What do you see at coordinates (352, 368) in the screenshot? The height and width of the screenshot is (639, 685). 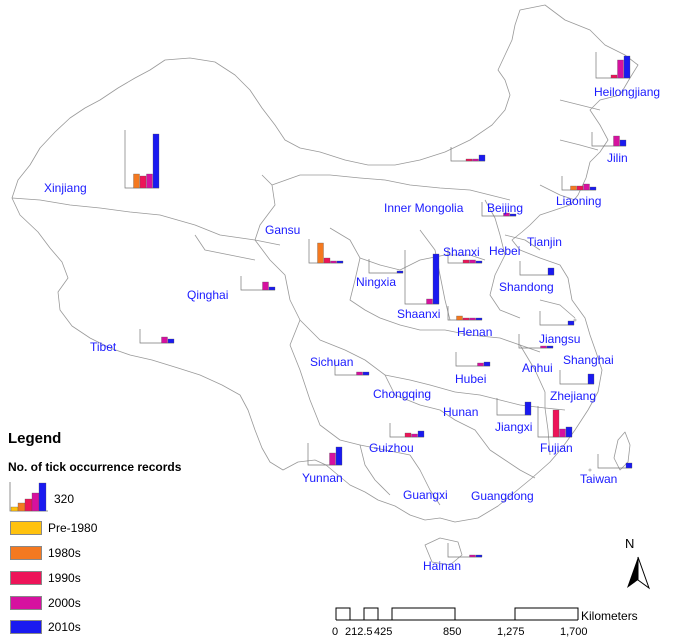 I see `glyph-sichuan` at bounding box center [352, 368].